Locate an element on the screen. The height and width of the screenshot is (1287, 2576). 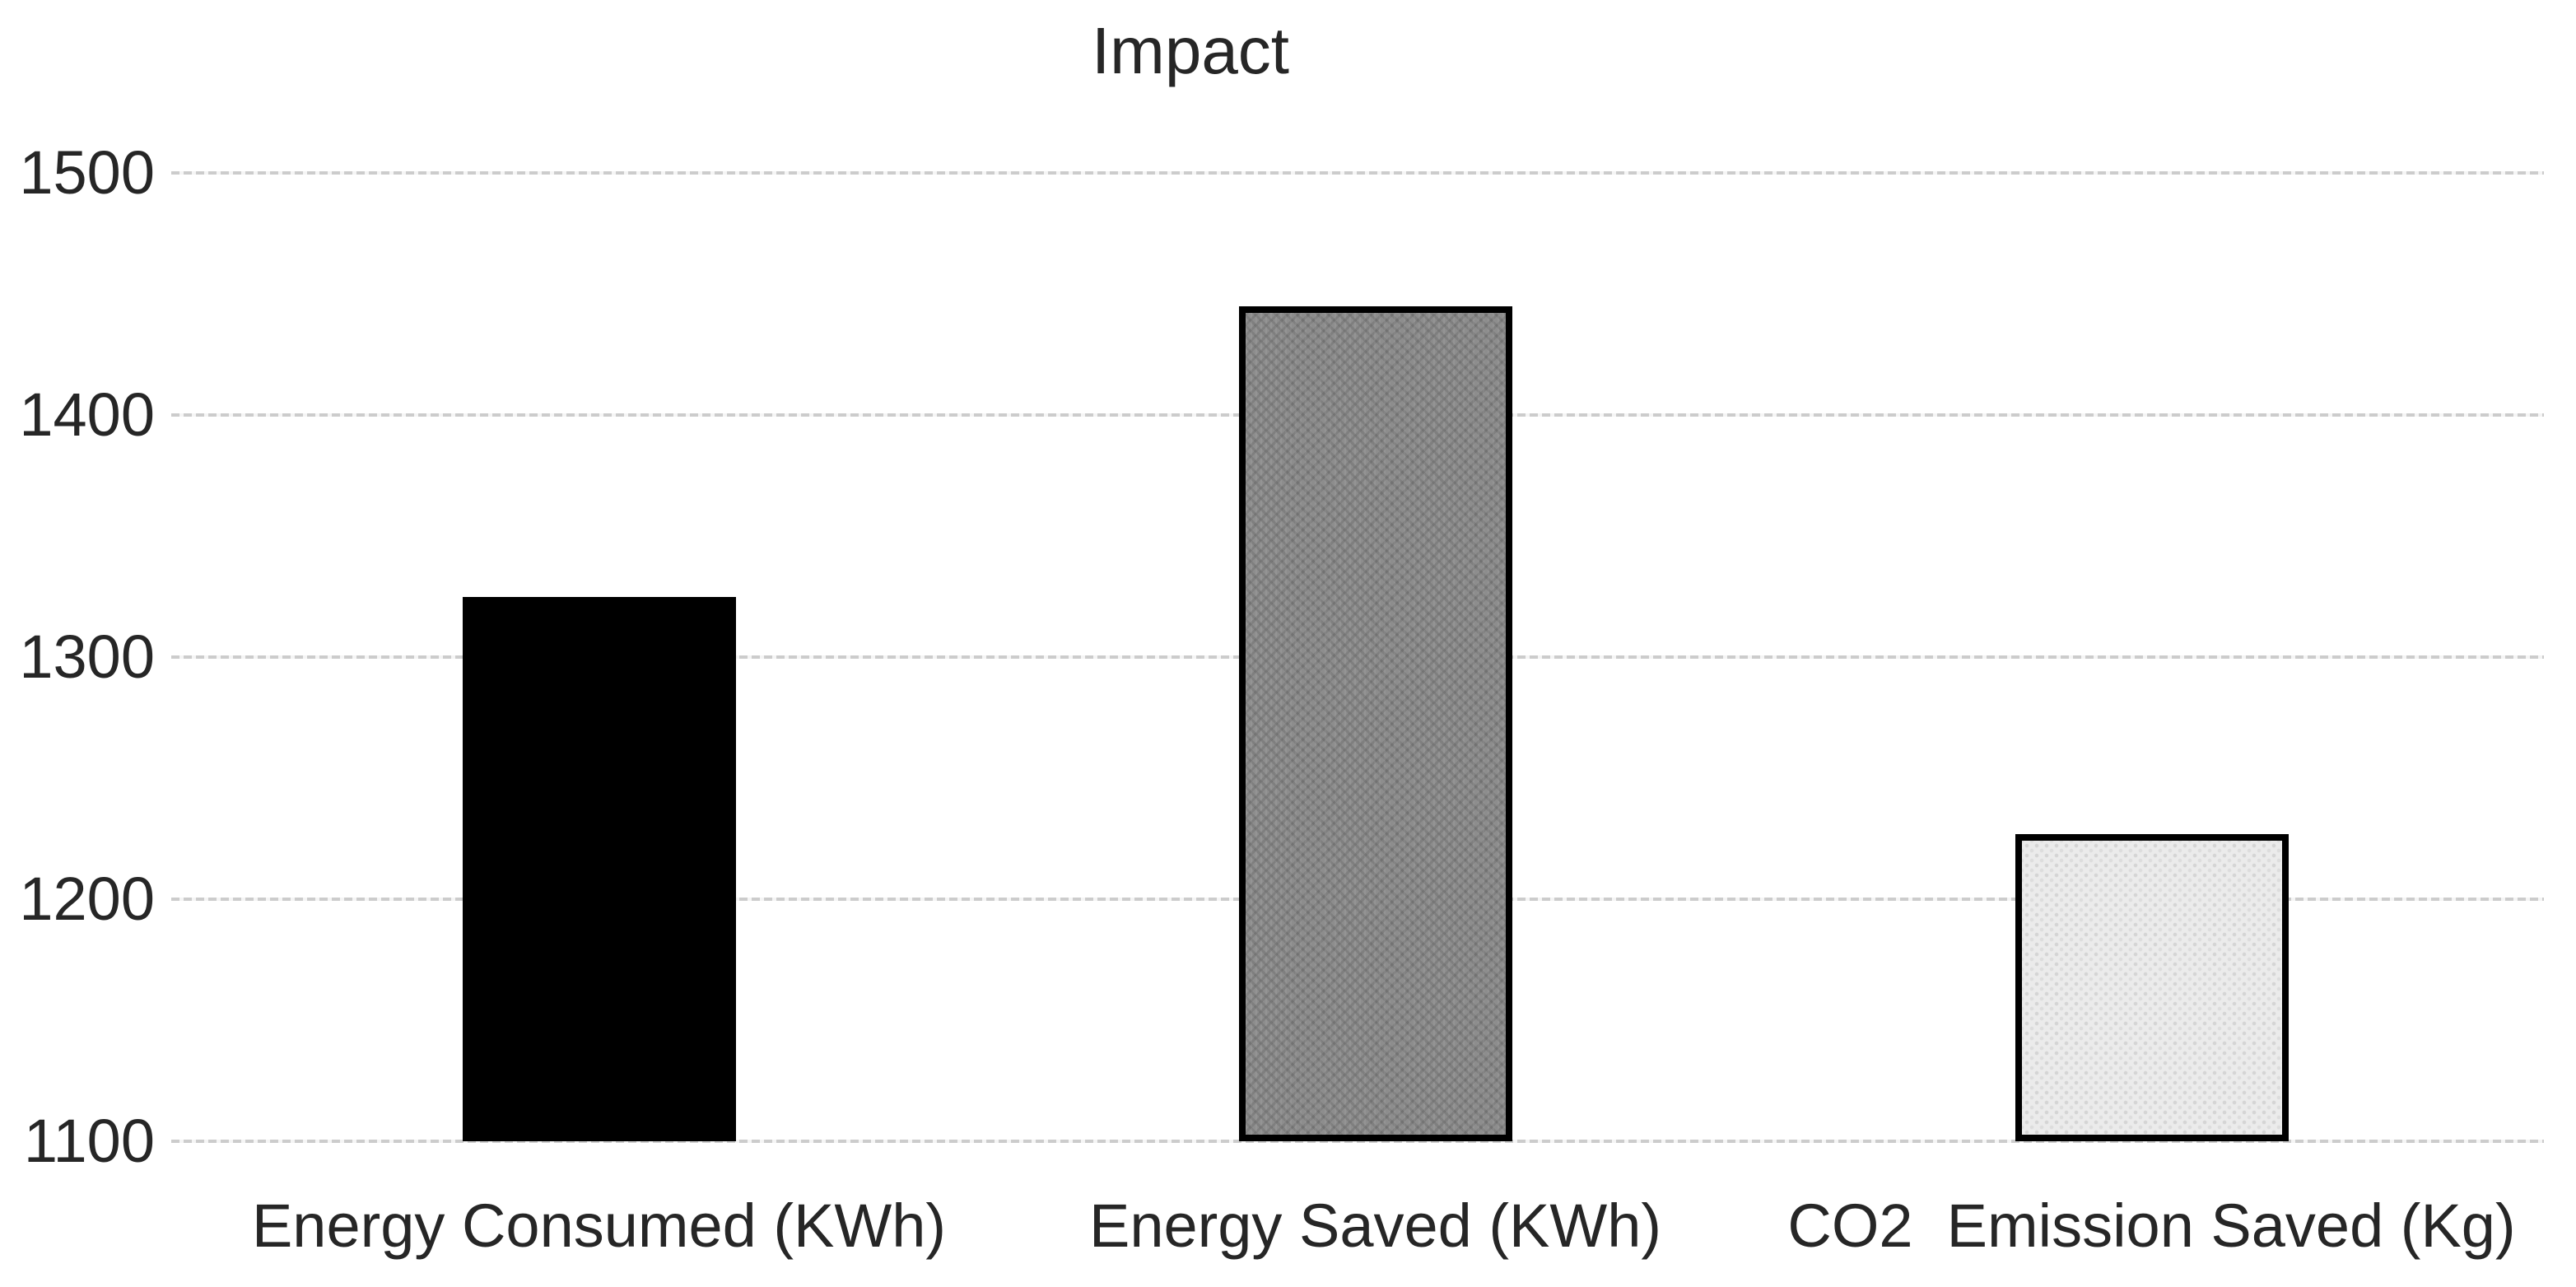
y-tick-label-1300: 1300 is located at coordinates (87, 657).